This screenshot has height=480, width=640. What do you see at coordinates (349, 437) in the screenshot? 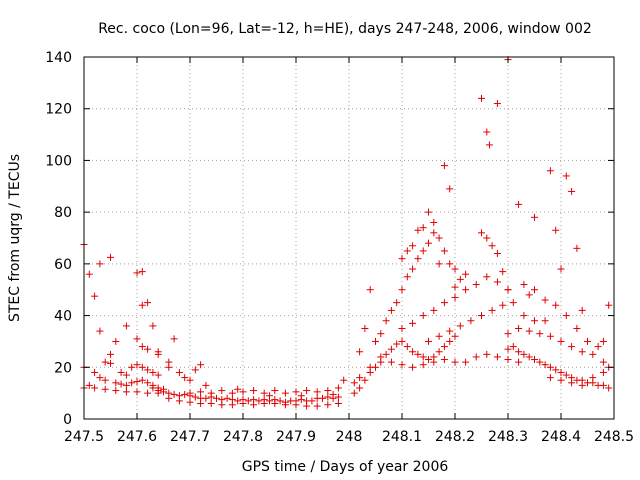
I see `x-tick-label: 248` at bounding box center [349, 437].